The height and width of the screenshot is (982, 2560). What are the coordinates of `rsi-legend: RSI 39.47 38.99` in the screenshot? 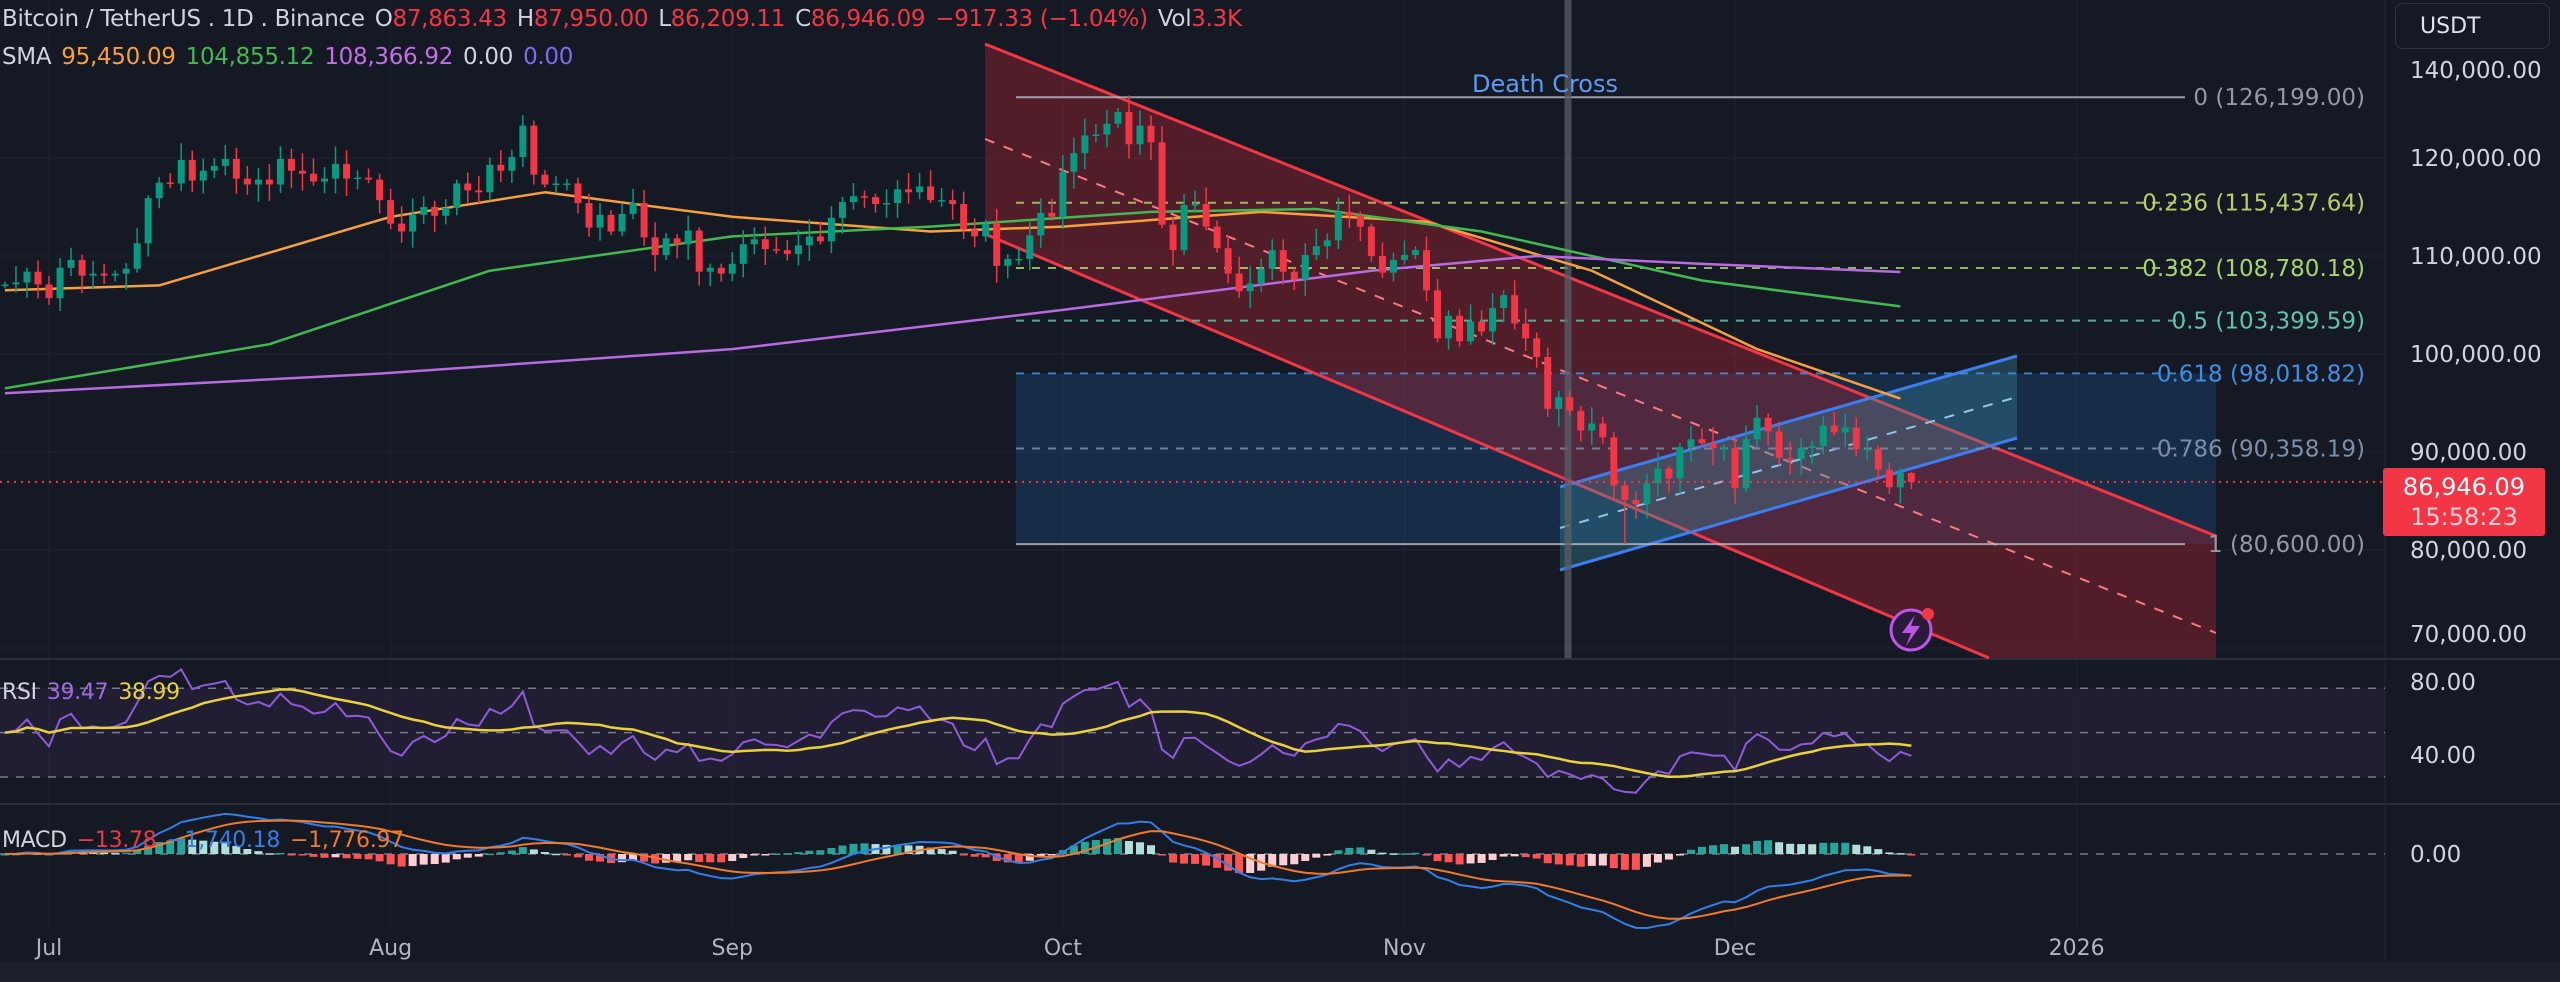 It's located at (96, 692).